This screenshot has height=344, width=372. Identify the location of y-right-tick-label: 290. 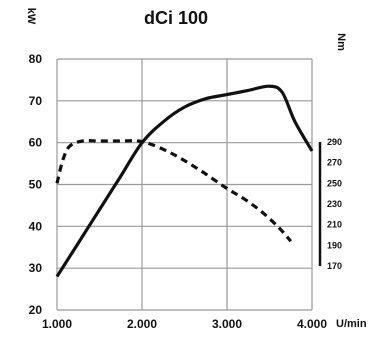
(334, 142).